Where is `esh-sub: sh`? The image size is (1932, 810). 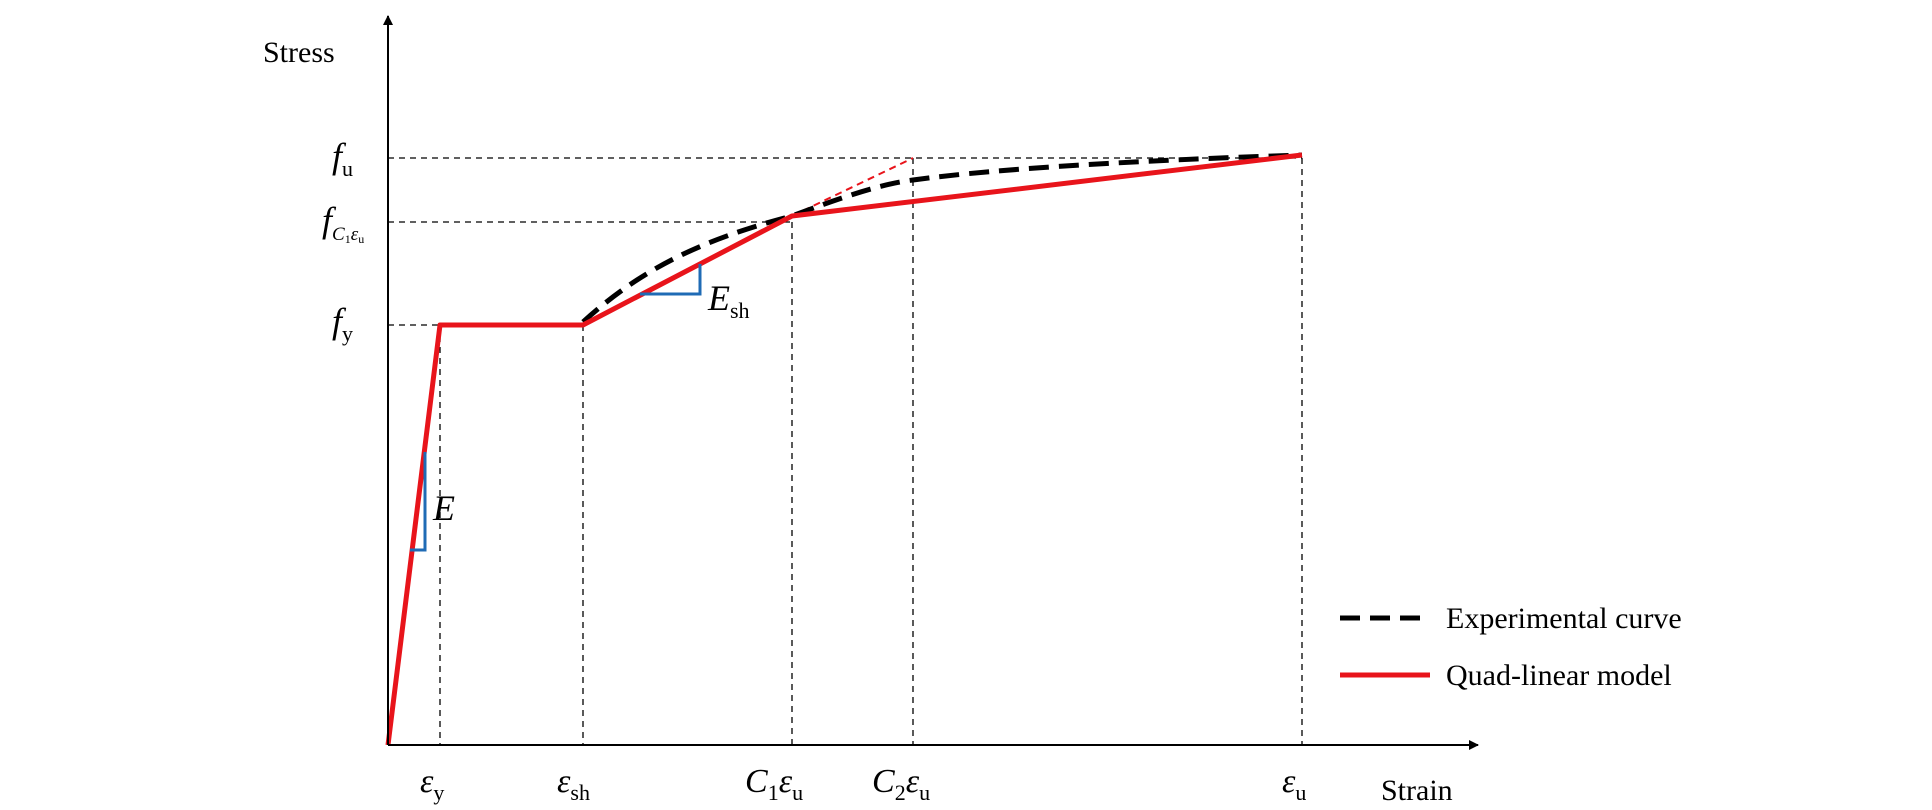 esh-sub: sh is located at coordinates (580, 792).